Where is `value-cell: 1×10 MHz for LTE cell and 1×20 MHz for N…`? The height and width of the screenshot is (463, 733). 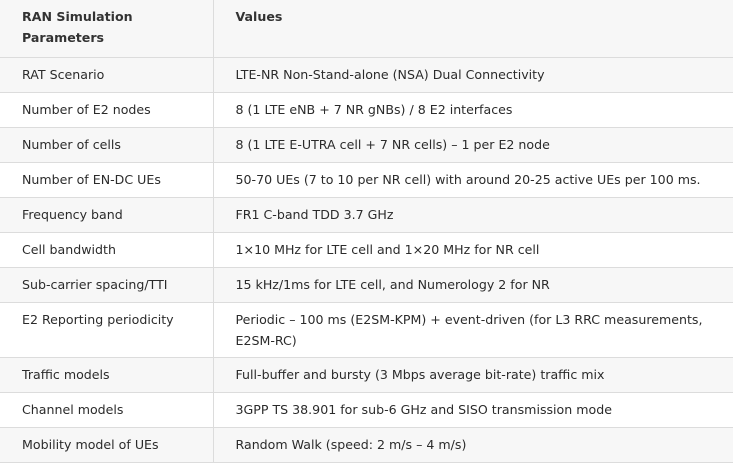
value-cell: 1×10 MHz for LTE cell and 1×20 MHz for N… is located at coordinates (472, 249).